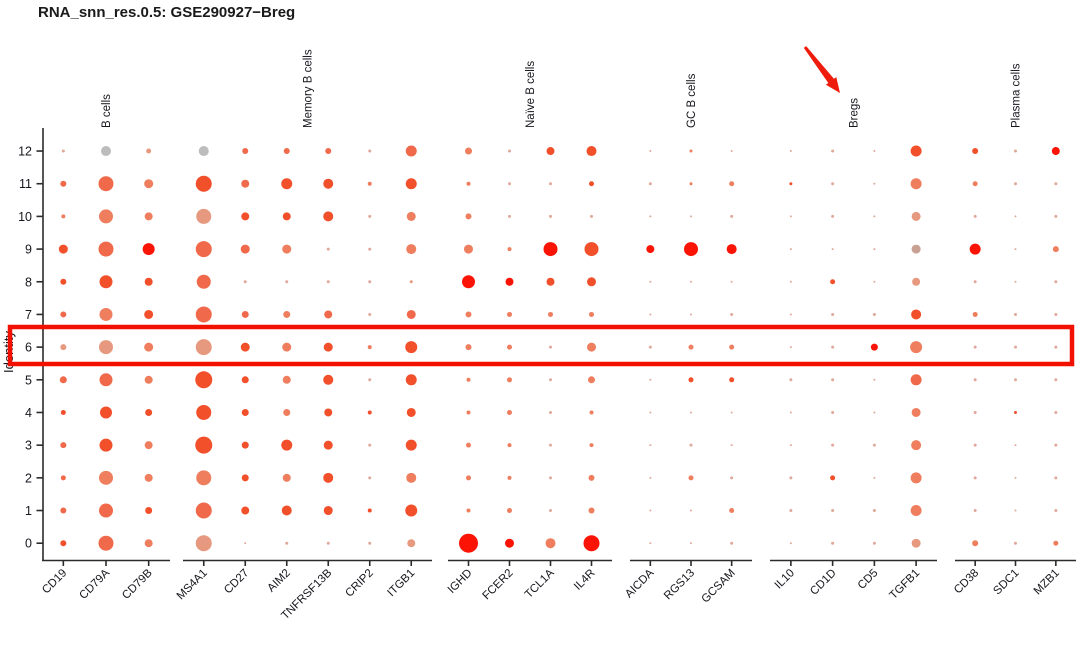 Image resolution: width=1080 pixels, height=648 pixels. What do you see at coordinates (236, 581) in the screenshot?
I see `gene-label: CD27` at bounding box center [236, 581].